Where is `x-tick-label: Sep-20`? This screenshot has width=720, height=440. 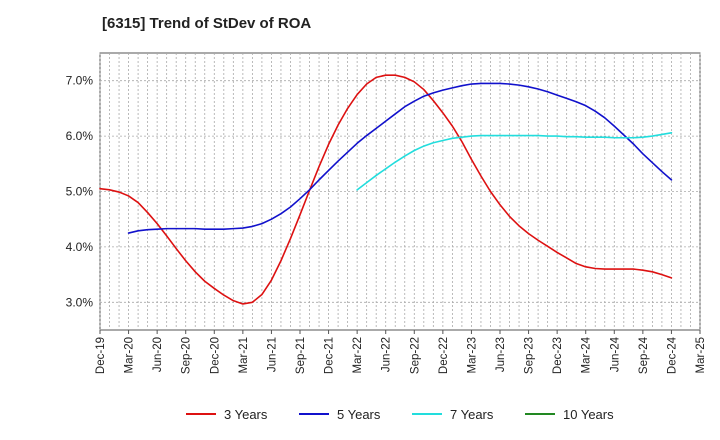
x-tick-label: Sep-20 is located at coordinates (187, 355).